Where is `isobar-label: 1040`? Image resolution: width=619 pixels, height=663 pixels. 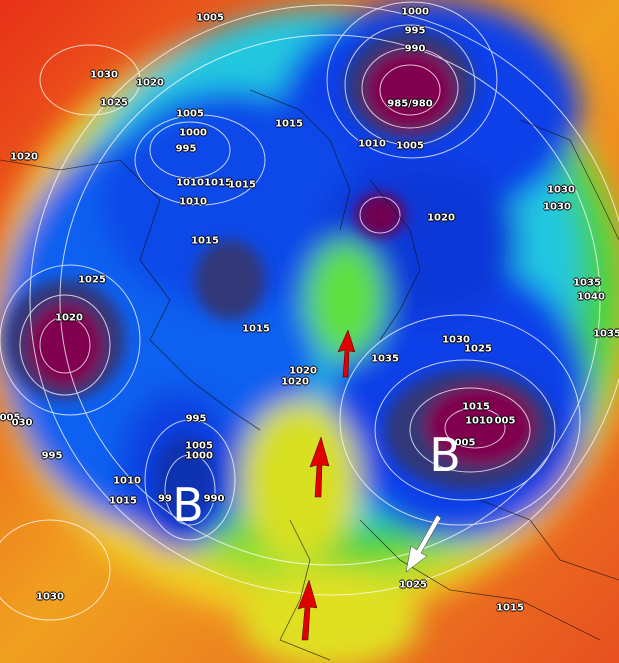
isobar-label: 1040 is located at coordinates (591, 297).